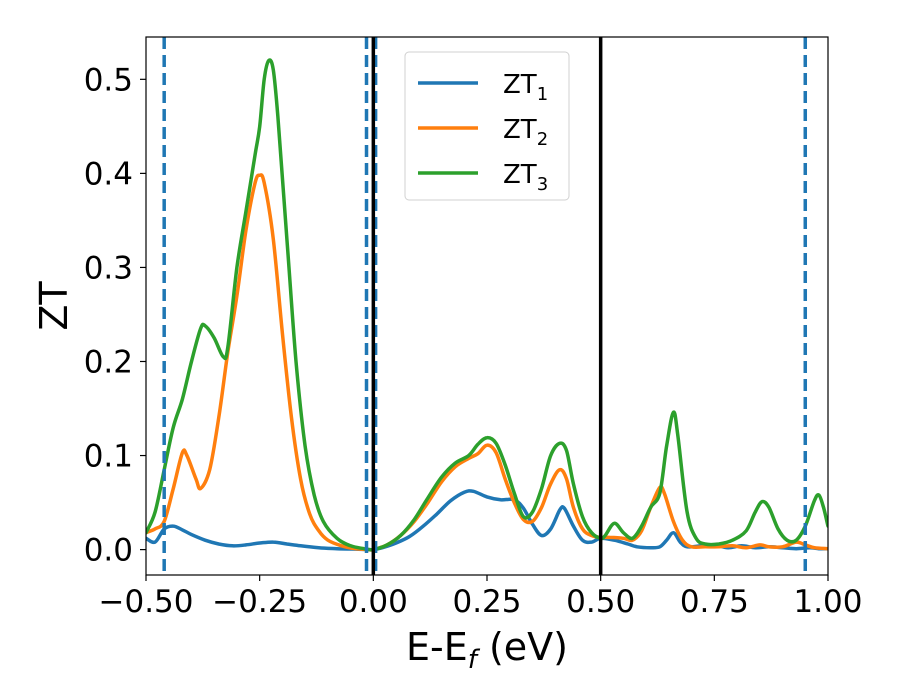 Image resolution: width=900 pixels, height=700 pixels. Describe the element at coordinates (714, 602) in the screenshot. I see `x-tick-label: 0.75` at that location.